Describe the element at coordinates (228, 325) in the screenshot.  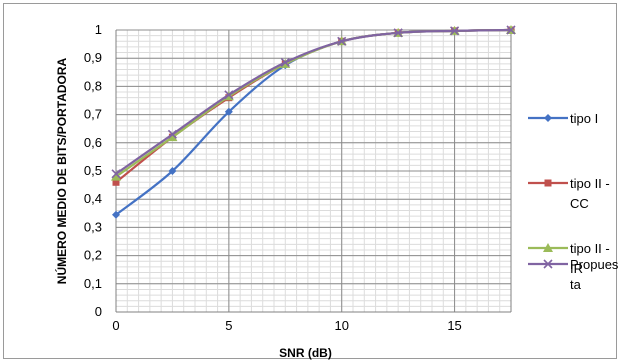
I see `x-tick-label: 5` at that location.